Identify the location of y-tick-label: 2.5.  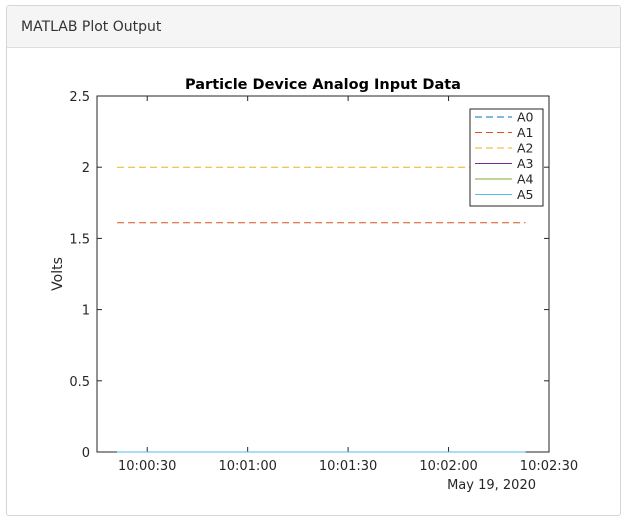
(79, 97).